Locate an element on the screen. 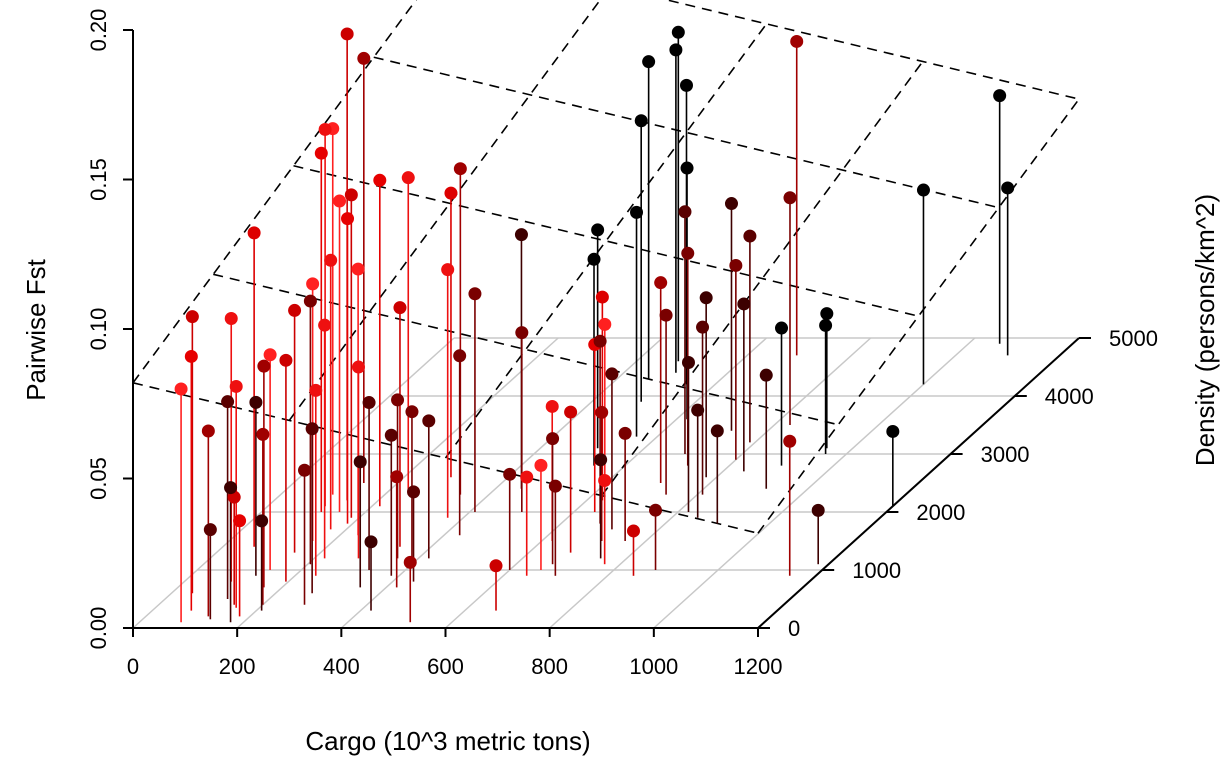 Image resolution: width=1223 pixels, height=757 pixels. y-tick-label: 5000 is located at coordinates (1133, 338).